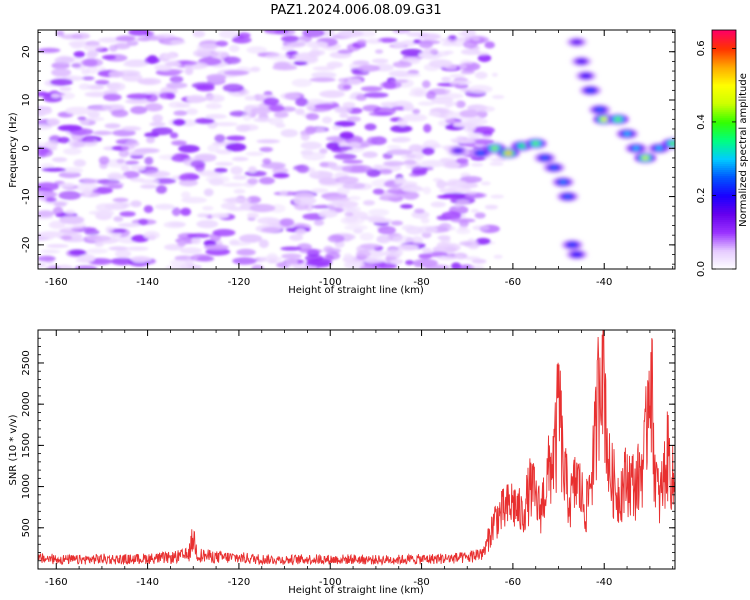 The height and width of the screenshot is (600, 750). What do you see at coordinates (26, 51) in the screenshot?
I see `y-tick-label: 20` at bounding box center [26, 51].